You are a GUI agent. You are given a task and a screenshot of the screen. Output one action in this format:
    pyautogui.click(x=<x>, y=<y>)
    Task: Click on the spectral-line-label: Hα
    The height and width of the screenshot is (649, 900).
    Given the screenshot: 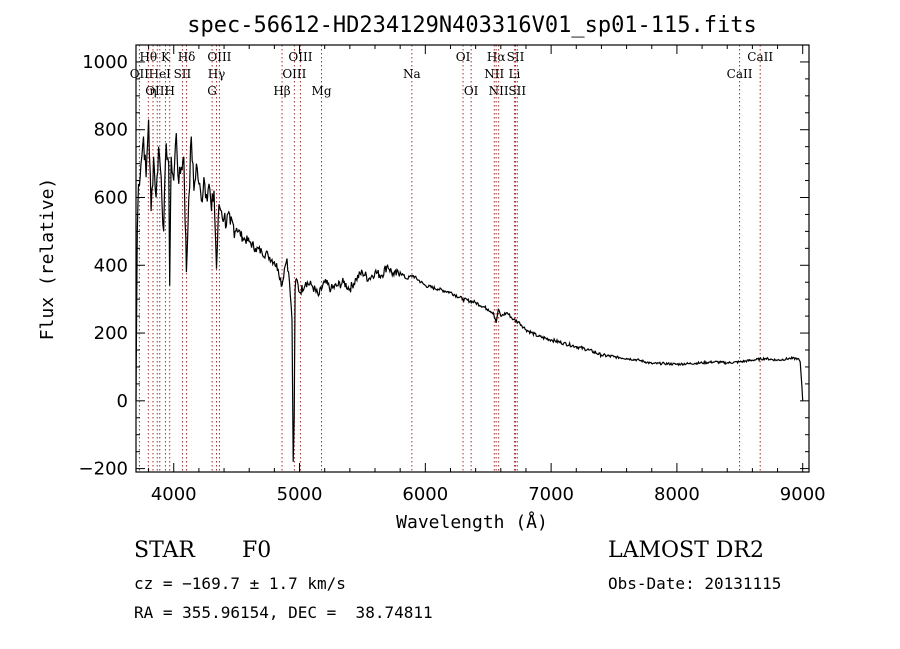 What is the action you would take?
    pyautogui.click(x=496, y=57)
    